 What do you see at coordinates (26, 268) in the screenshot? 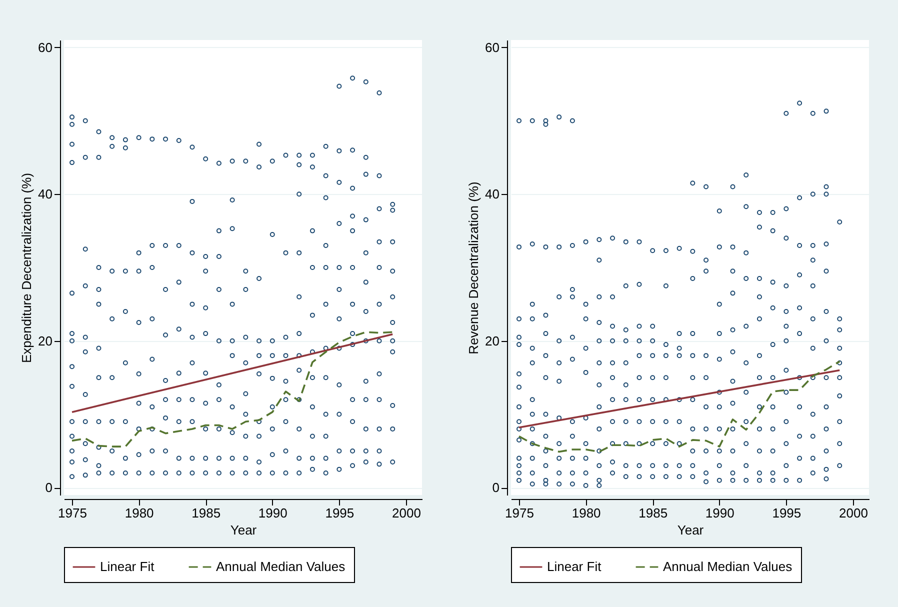
I see `y-axis-title: Expenditure Decentralization (%)` at bounding box center [26, 268].